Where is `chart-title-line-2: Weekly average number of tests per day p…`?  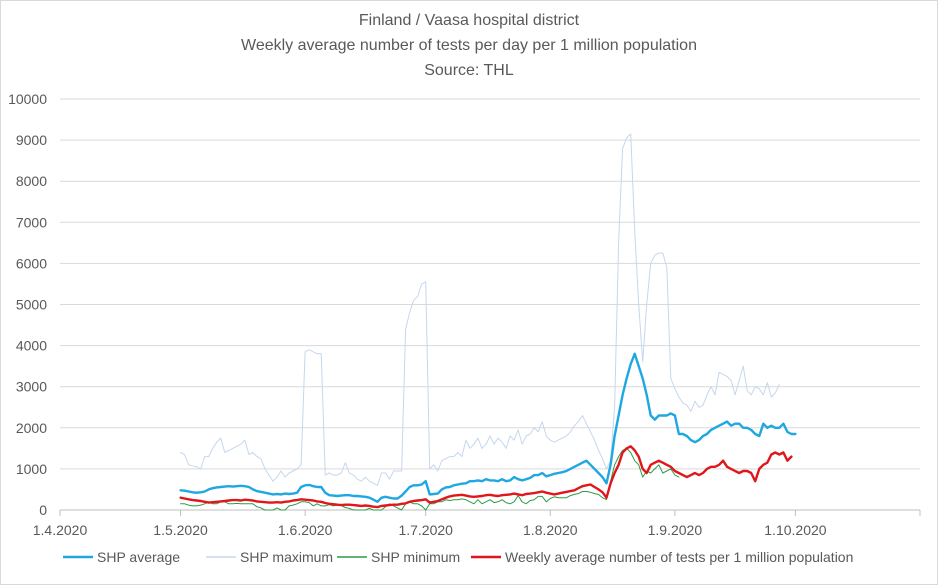
chart-title-line-2: Weekly average number of tests per day p… is located at coordinates (469, 45).